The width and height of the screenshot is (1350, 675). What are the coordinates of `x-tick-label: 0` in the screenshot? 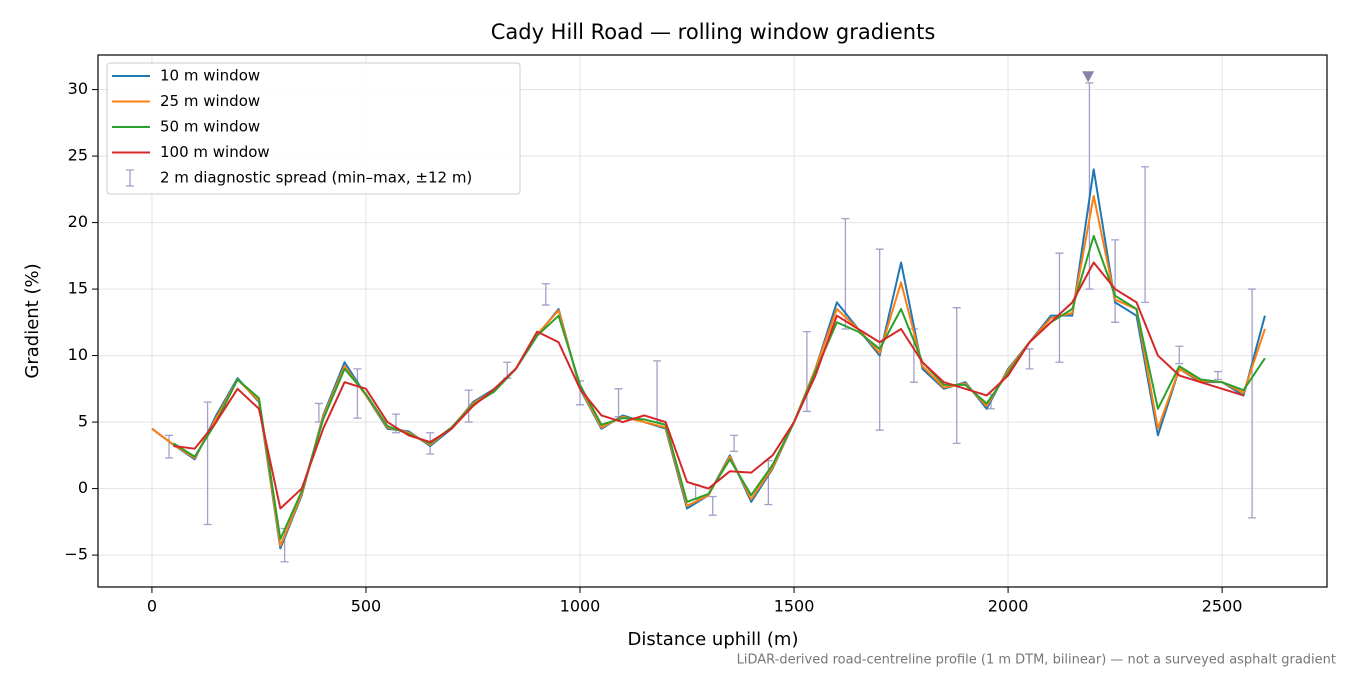 It's located at (152, 606).